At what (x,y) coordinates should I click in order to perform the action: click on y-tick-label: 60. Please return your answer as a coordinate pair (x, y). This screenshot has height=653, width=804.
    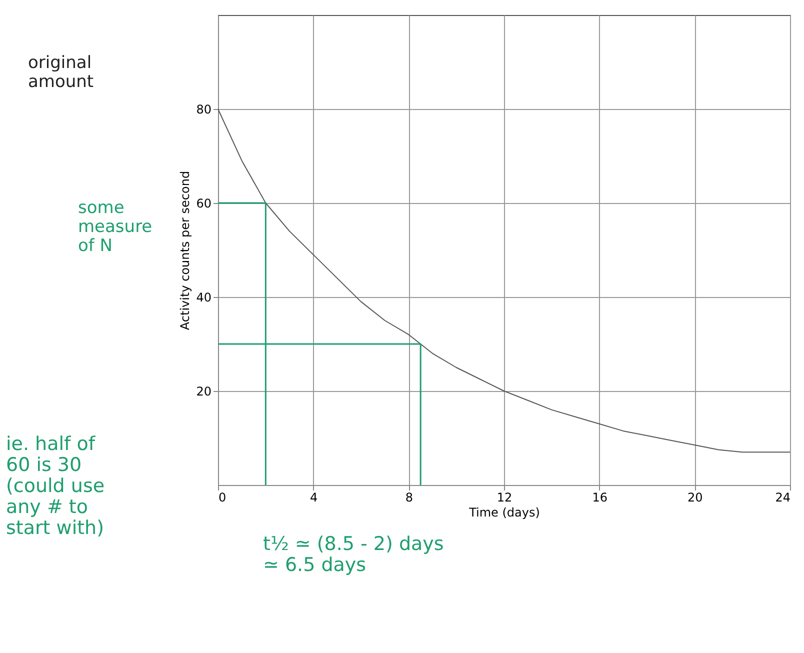
    Looking at the image, I should click on (204, 203).